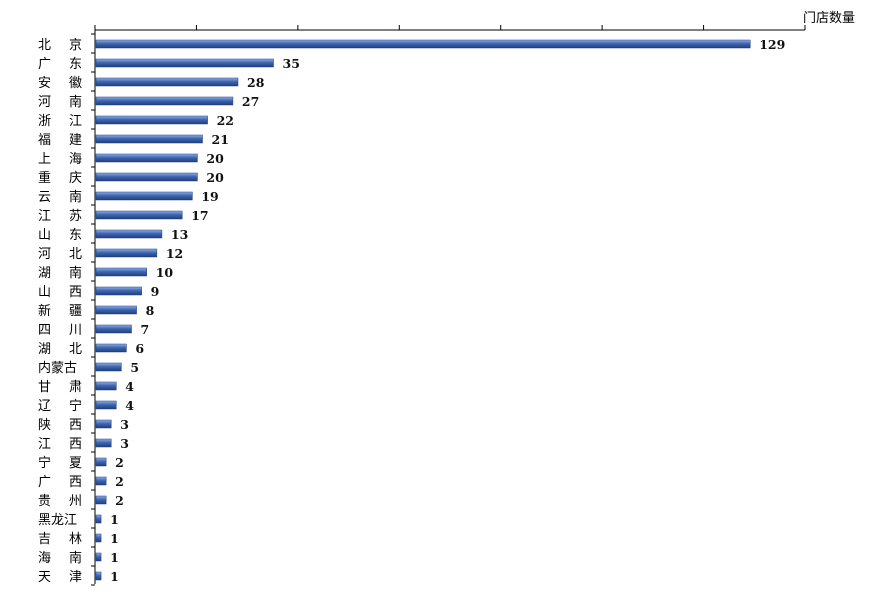  Describe the element at coordinates (829, 18) in the screenshot. I see `axis-title: 门店数量` at that location.